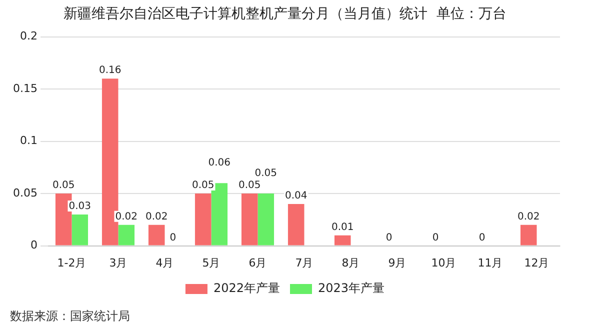 This screenshot has height=330, width=590. I want to click on y-tick-label: 0.2, so click(29, 36).